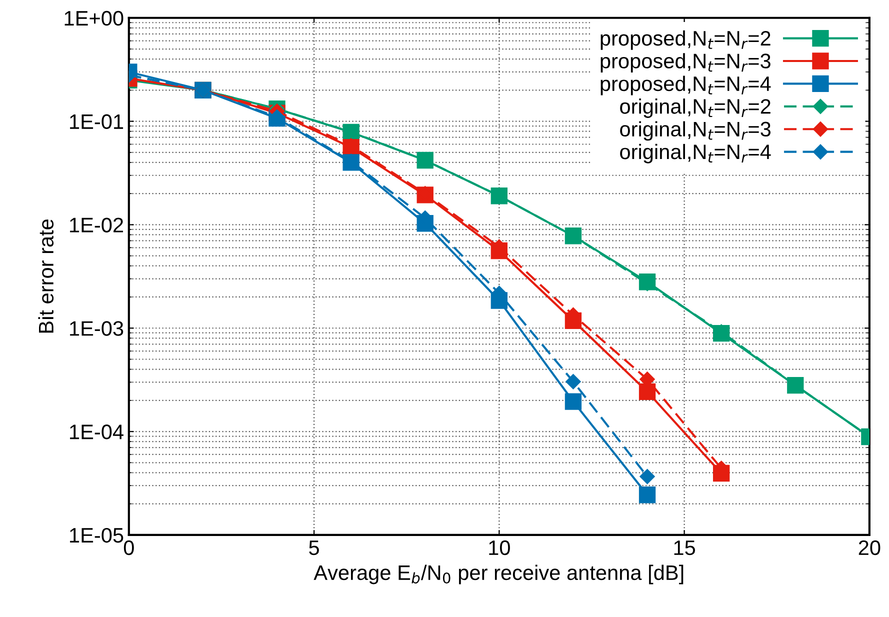 Image resolution: width=889 pixels, height=617 pixels. What do you see at coordinates (685, 40) in the screenshot?
I see `legend-label: proposed,N$_{t}$=N$_{r}$=2` at bounding box center [685, 40].